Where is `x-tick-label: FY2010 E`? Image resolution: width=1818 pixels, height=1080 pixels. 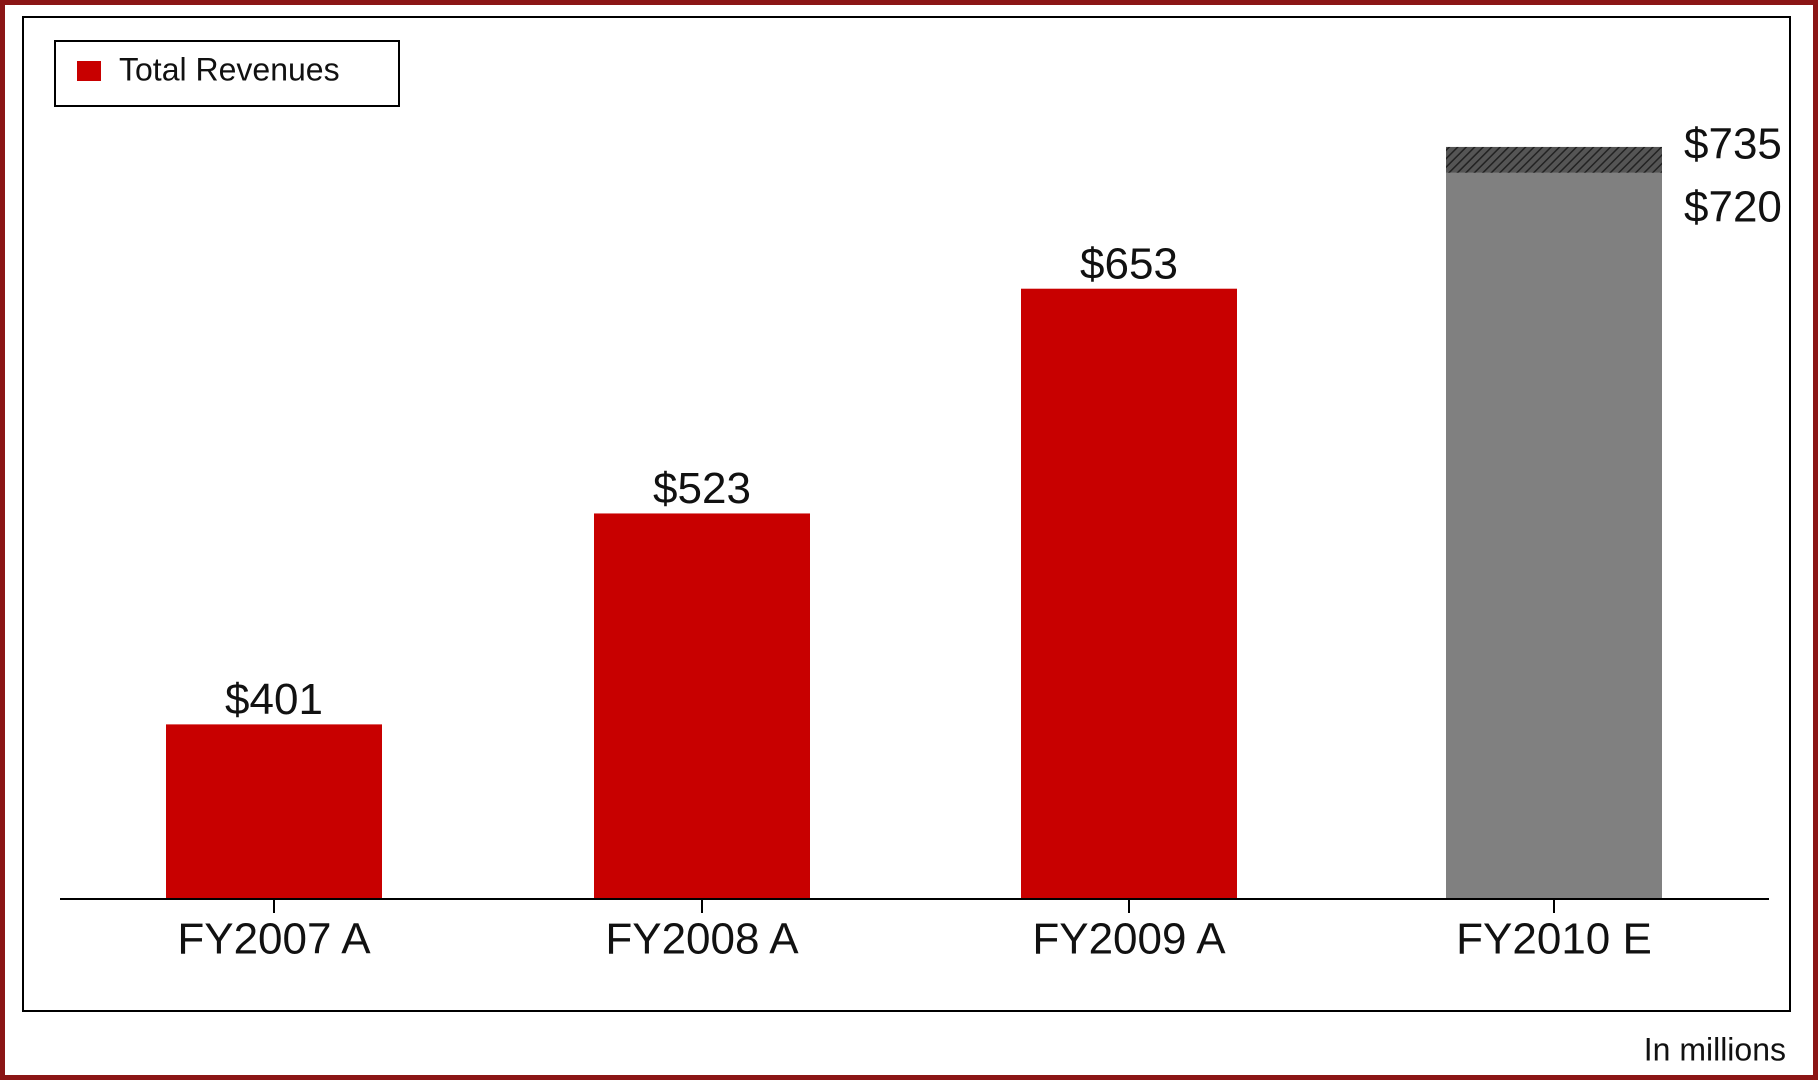 x-tick-label: FY2010 E is located at coordinates (1554, 939).